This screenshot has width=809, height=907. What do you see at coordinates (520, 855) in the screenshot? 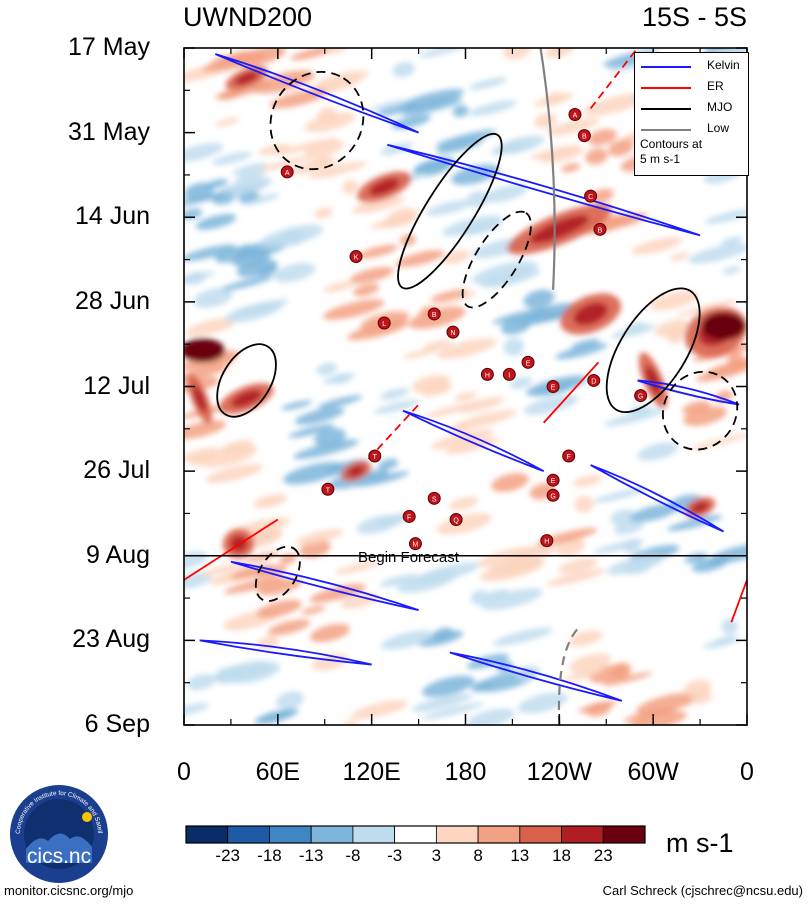
I see `colorbar-tick-label: 13` at bounding box center [520, 855].